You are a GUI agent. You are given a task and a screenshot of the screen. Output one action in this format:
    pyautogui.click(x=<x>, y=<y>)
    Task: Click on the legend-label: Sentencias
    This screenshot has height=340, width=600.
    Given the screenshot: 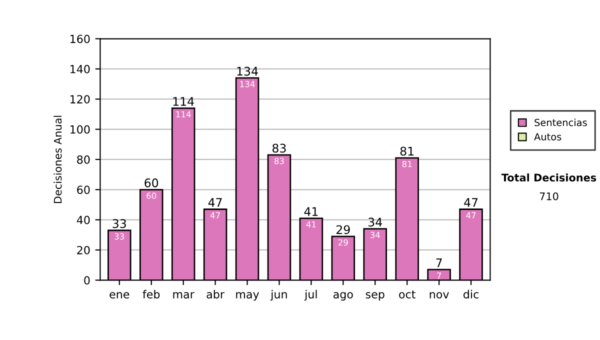 What is the action you would take?
    pyautogui.click(x=560, y=122)
    